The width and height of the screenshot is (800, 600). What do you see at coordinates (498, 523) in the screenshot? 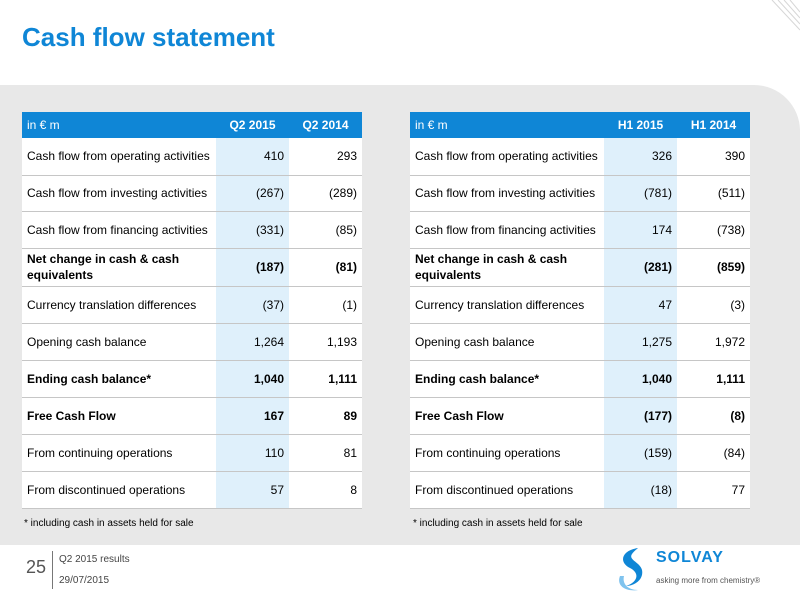
I see `right-table-footnote: * including cash in assets held for sale` at bounding box center [498, 523].